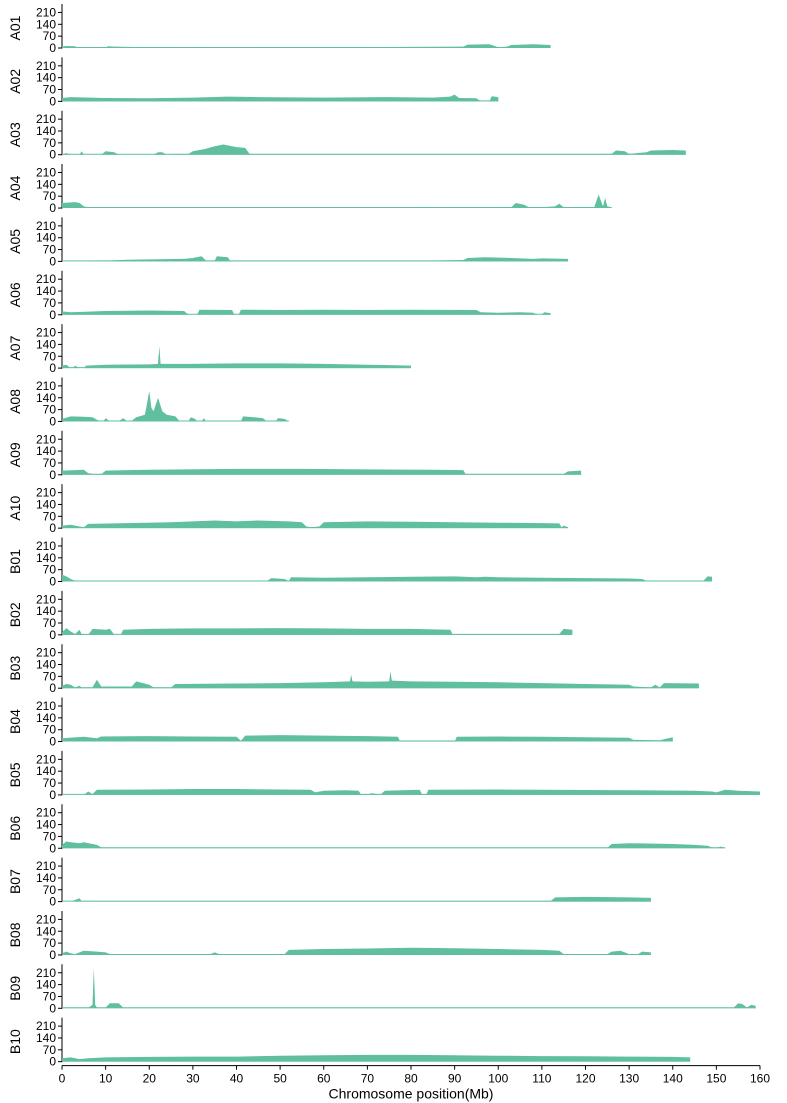  What do you see at coordinates (15, 668) in the screenshot?
I see `chromosome-label-b03: B03` at bounding box center [15, 668].